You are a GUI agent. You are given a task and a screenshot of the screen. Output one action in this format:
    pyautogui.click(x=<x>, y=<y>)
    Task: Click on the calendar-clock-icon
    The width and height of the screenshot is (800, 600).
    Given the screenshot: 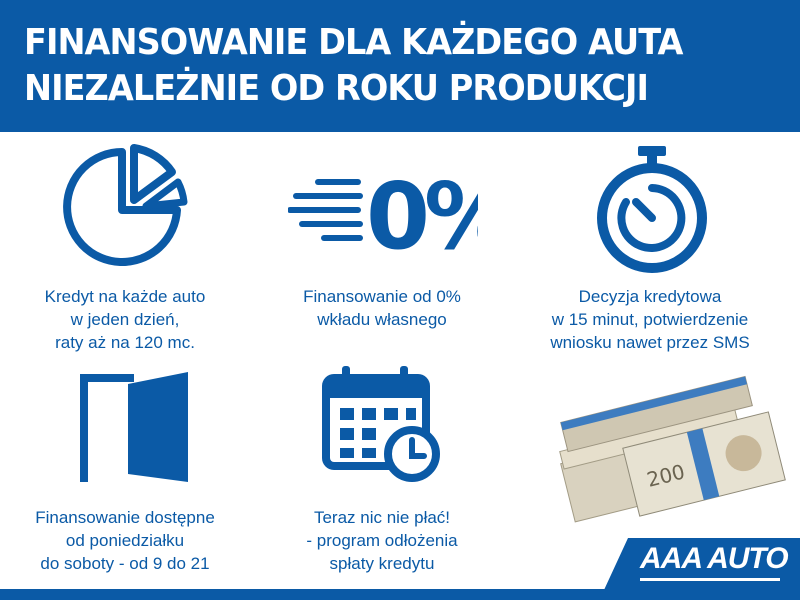 What is the action you would take?
    pyautogui.click(x=381, y=424)
    